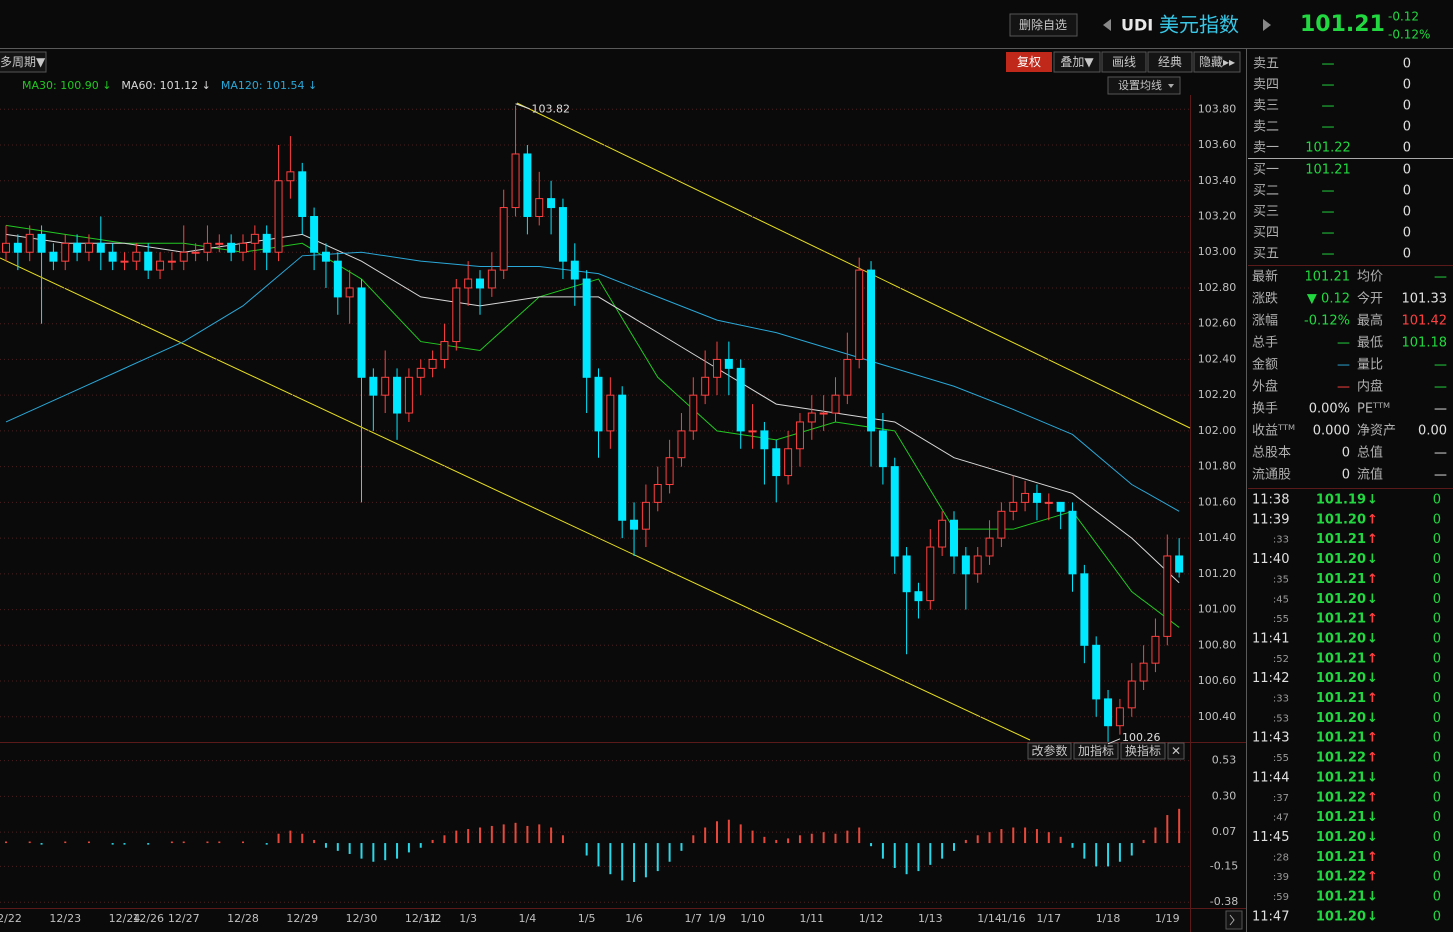 The image size is (1453, 932). I want to click on draw-box, so click(1124, 62).